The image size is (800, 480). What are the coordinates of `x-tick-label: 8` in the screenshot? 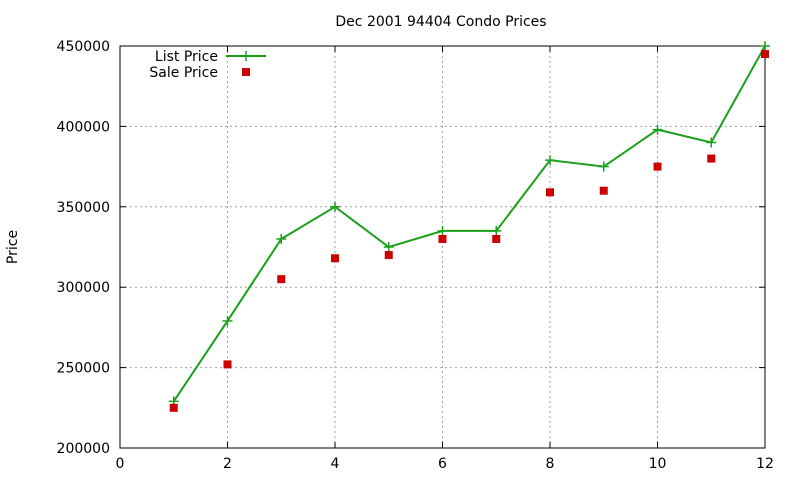 It's located at (550, 464).